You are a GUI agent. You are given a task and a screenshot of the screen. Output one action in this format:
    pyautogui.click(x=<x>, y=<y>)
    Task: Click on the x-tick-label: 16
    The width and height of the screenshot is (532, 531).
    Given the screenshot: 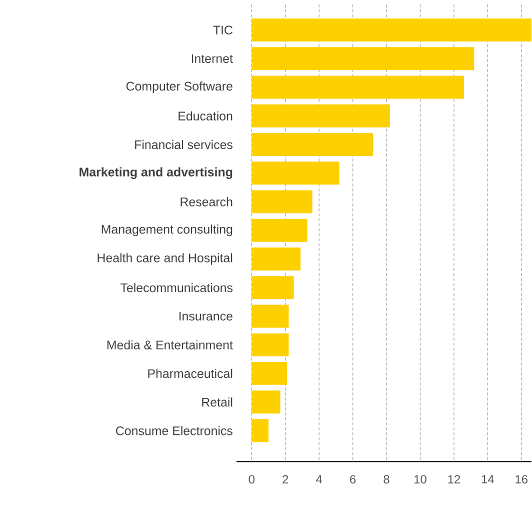 What is the action you would take?
    pyautogui.click(x=522, y=479)
    